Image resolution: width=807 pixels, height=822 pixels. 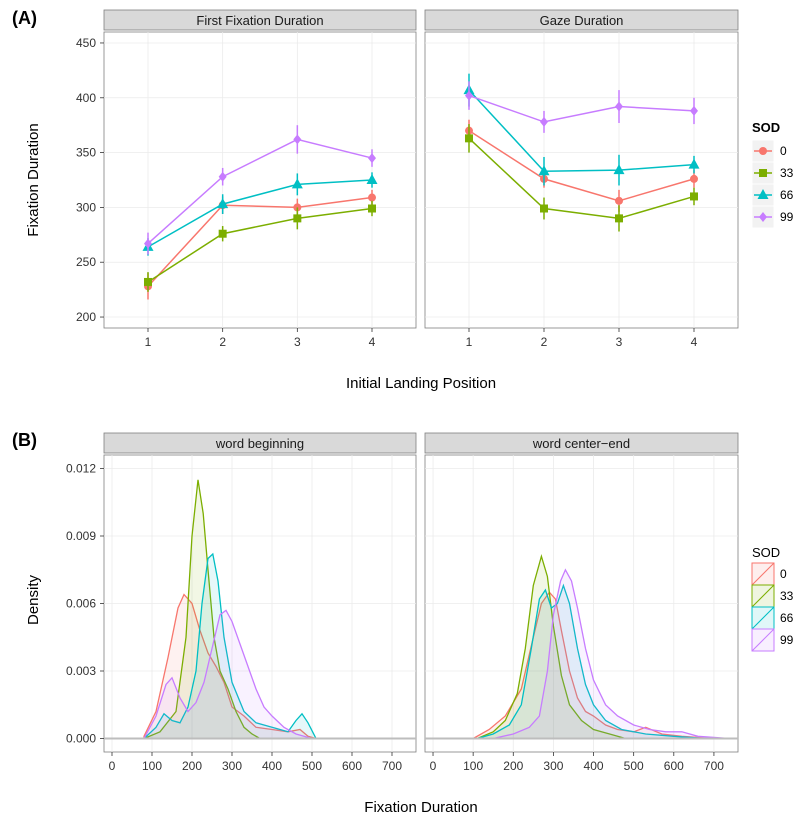 I want to click on x-tick-label: 1, so click(x=469, y=342).